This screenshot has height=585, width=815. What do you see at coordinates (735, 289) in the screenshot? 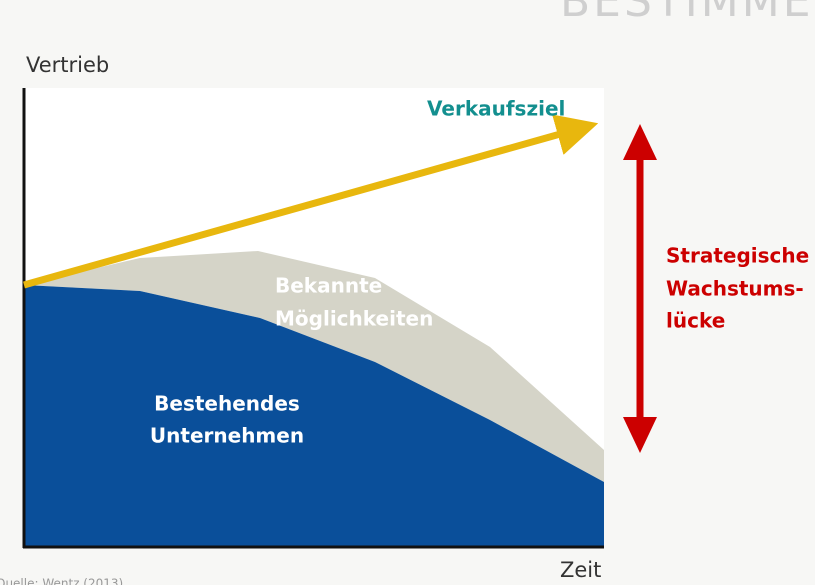
I see `gap-label: Wachstums-` at bounding box center [735, 289].